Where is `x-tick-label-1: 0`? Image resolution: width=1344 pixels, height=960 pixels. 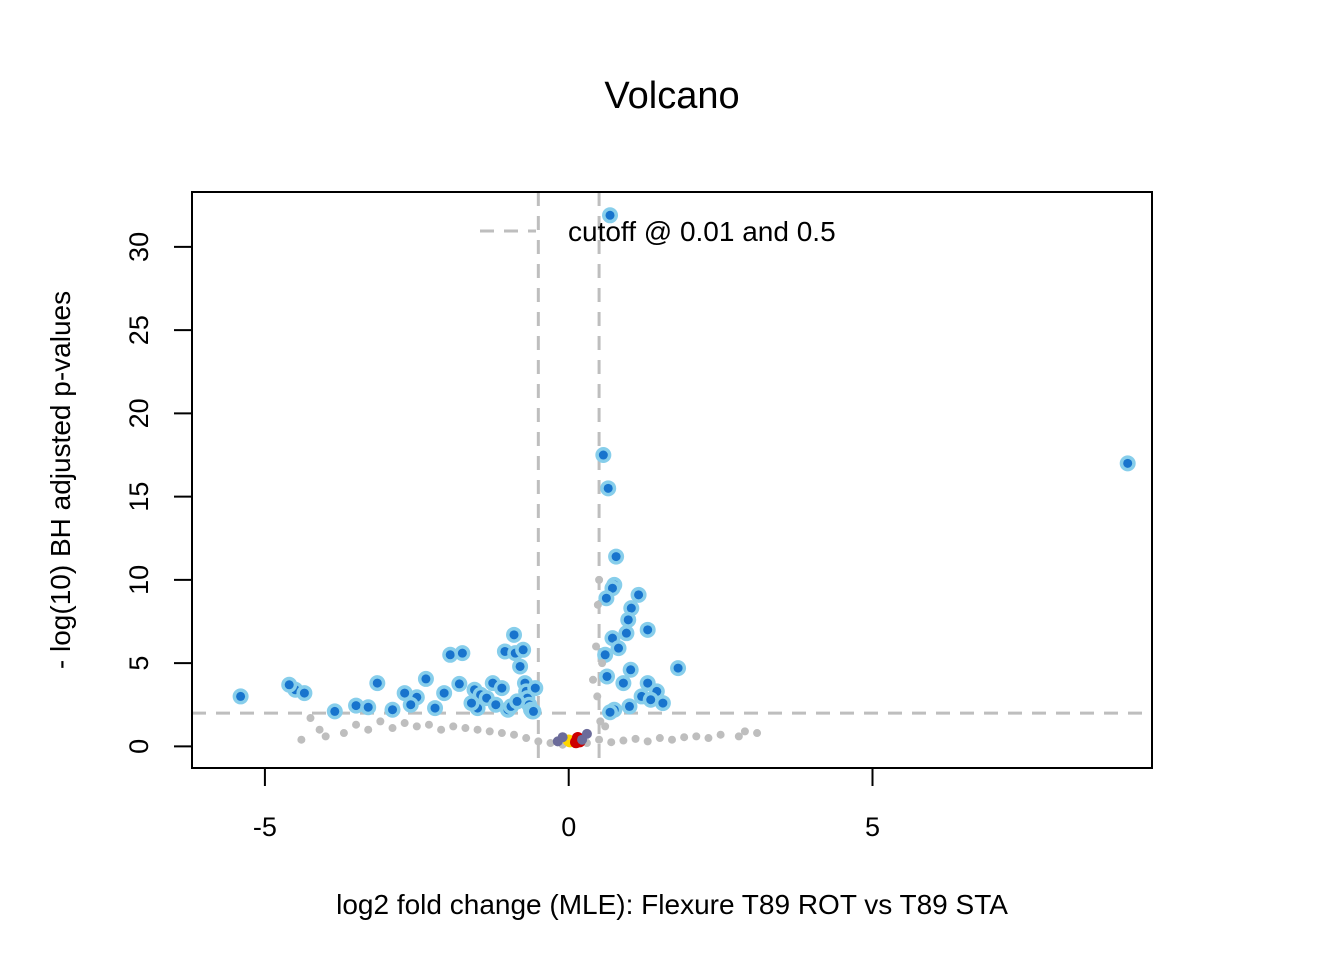 x-tick-label-1: 0 is located at coordinates (568, 827).